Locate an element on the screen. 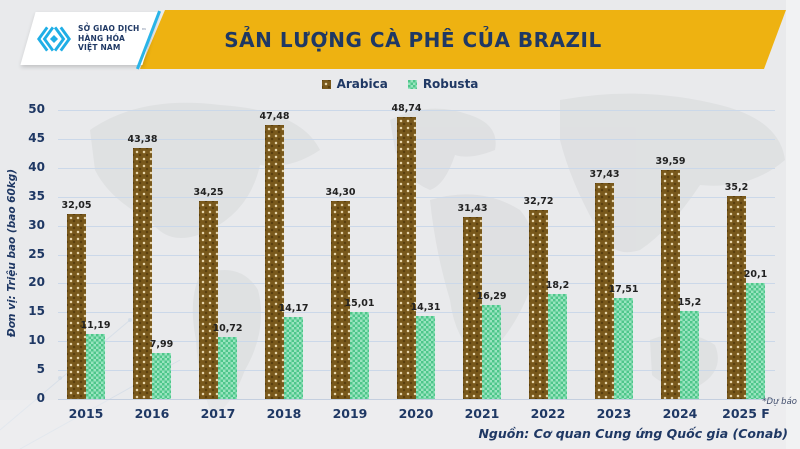 The image size is (800, 449). value-label-robusta-2020: 14,31 is located at coordinates (425, 307).